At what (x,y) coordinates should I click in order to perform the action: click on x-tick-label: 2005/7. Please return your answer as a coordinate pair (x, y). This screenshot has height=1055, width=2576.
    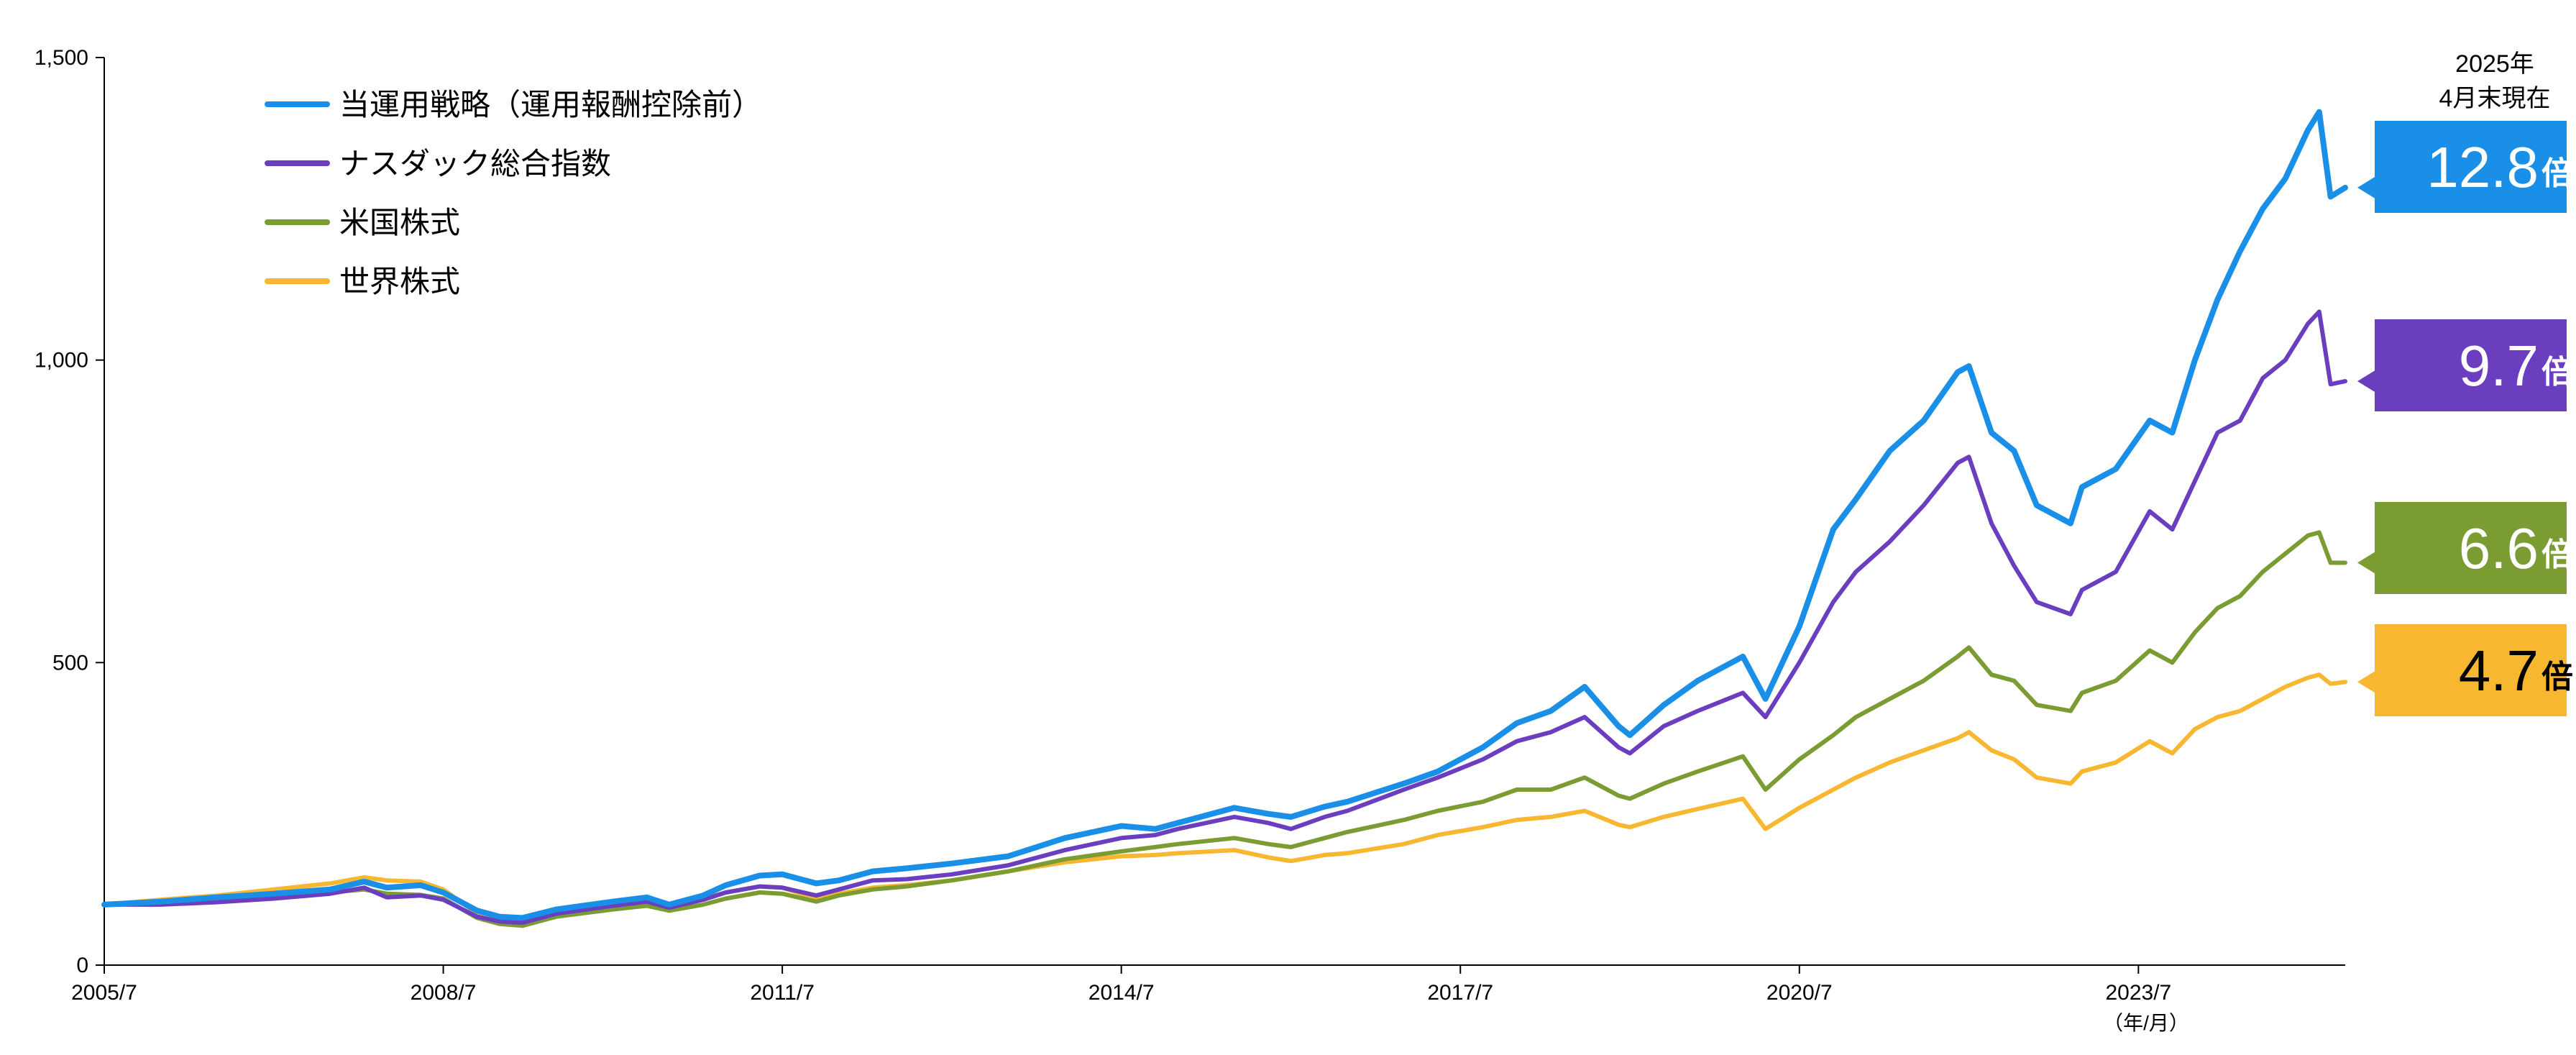
    Looking at the image, I should click on (104, 993).